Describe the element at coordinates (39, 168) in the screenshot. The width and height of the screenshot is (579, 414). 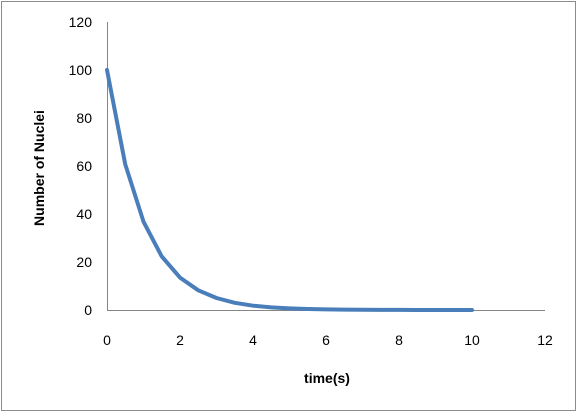
I see `y-axis-title: Number of Nuclei` at that location.